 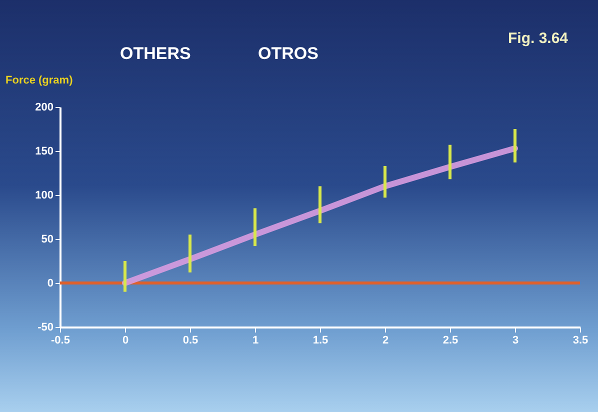 What do you see at coordinates (155, 54) in the screenshot?
I see `chart-title: OTHERS` at bounding box center [155, 54].